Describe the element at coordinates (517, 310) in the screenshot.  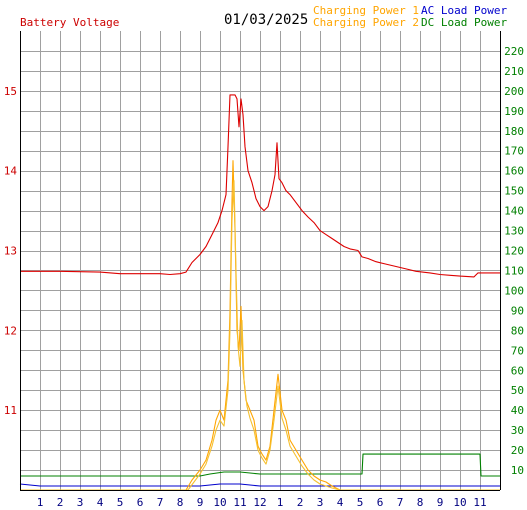
I see `right-tick-label: 90` at that location.